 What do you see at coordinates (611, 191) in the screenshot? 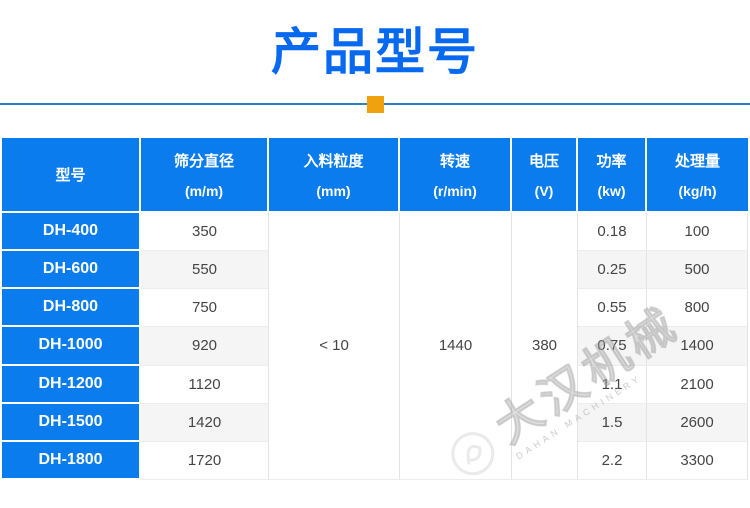
I see `header-power-unit: (kw)` at bounding box center [611, 191].